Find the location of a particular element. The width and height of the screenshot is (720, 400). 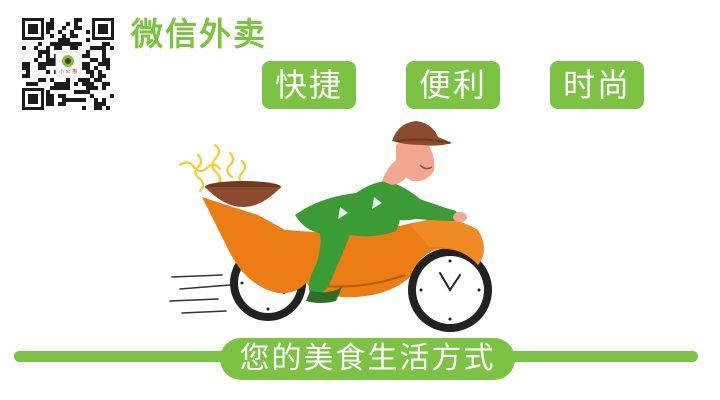

tag-convenient: 便利 is located at coordinates (453, 85).